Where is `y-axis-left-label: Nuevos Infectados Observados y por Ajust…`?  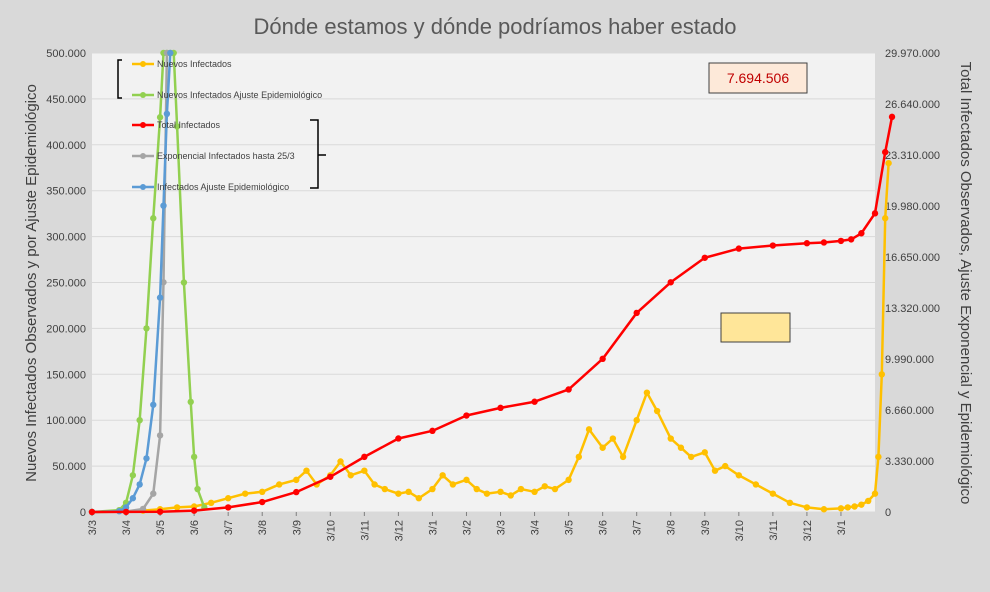
y-axis-left-label: Nuevos Infectados Observados y por Ajust… is located at coordinates (31, 283).